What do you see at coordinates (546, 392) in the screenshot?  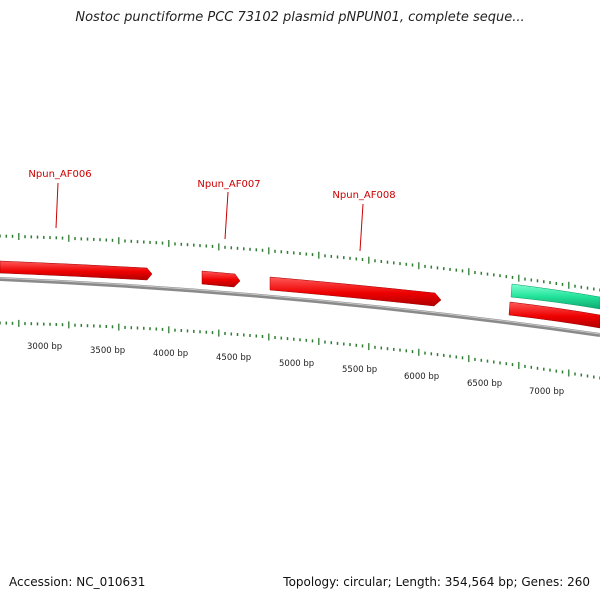 I see `scale-label: 7000 bp` at bounding box center [546, 392].